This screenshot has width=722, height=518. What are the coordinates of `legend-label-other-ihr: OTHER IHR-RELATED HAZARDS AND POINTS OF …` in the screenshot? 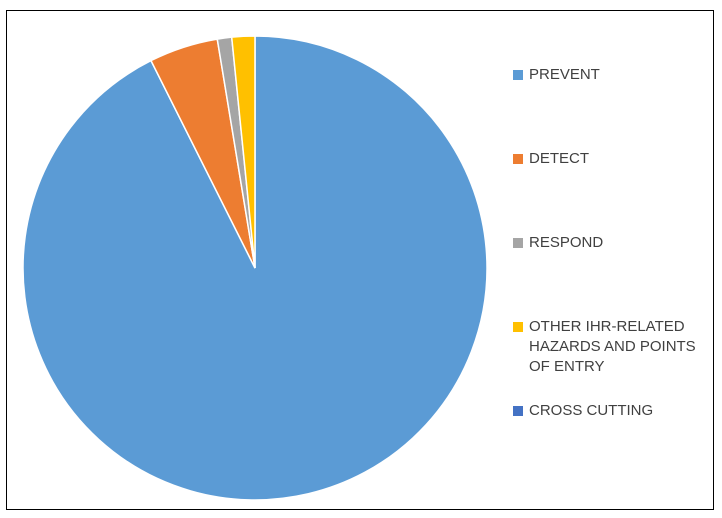 It's located at (612, 346).